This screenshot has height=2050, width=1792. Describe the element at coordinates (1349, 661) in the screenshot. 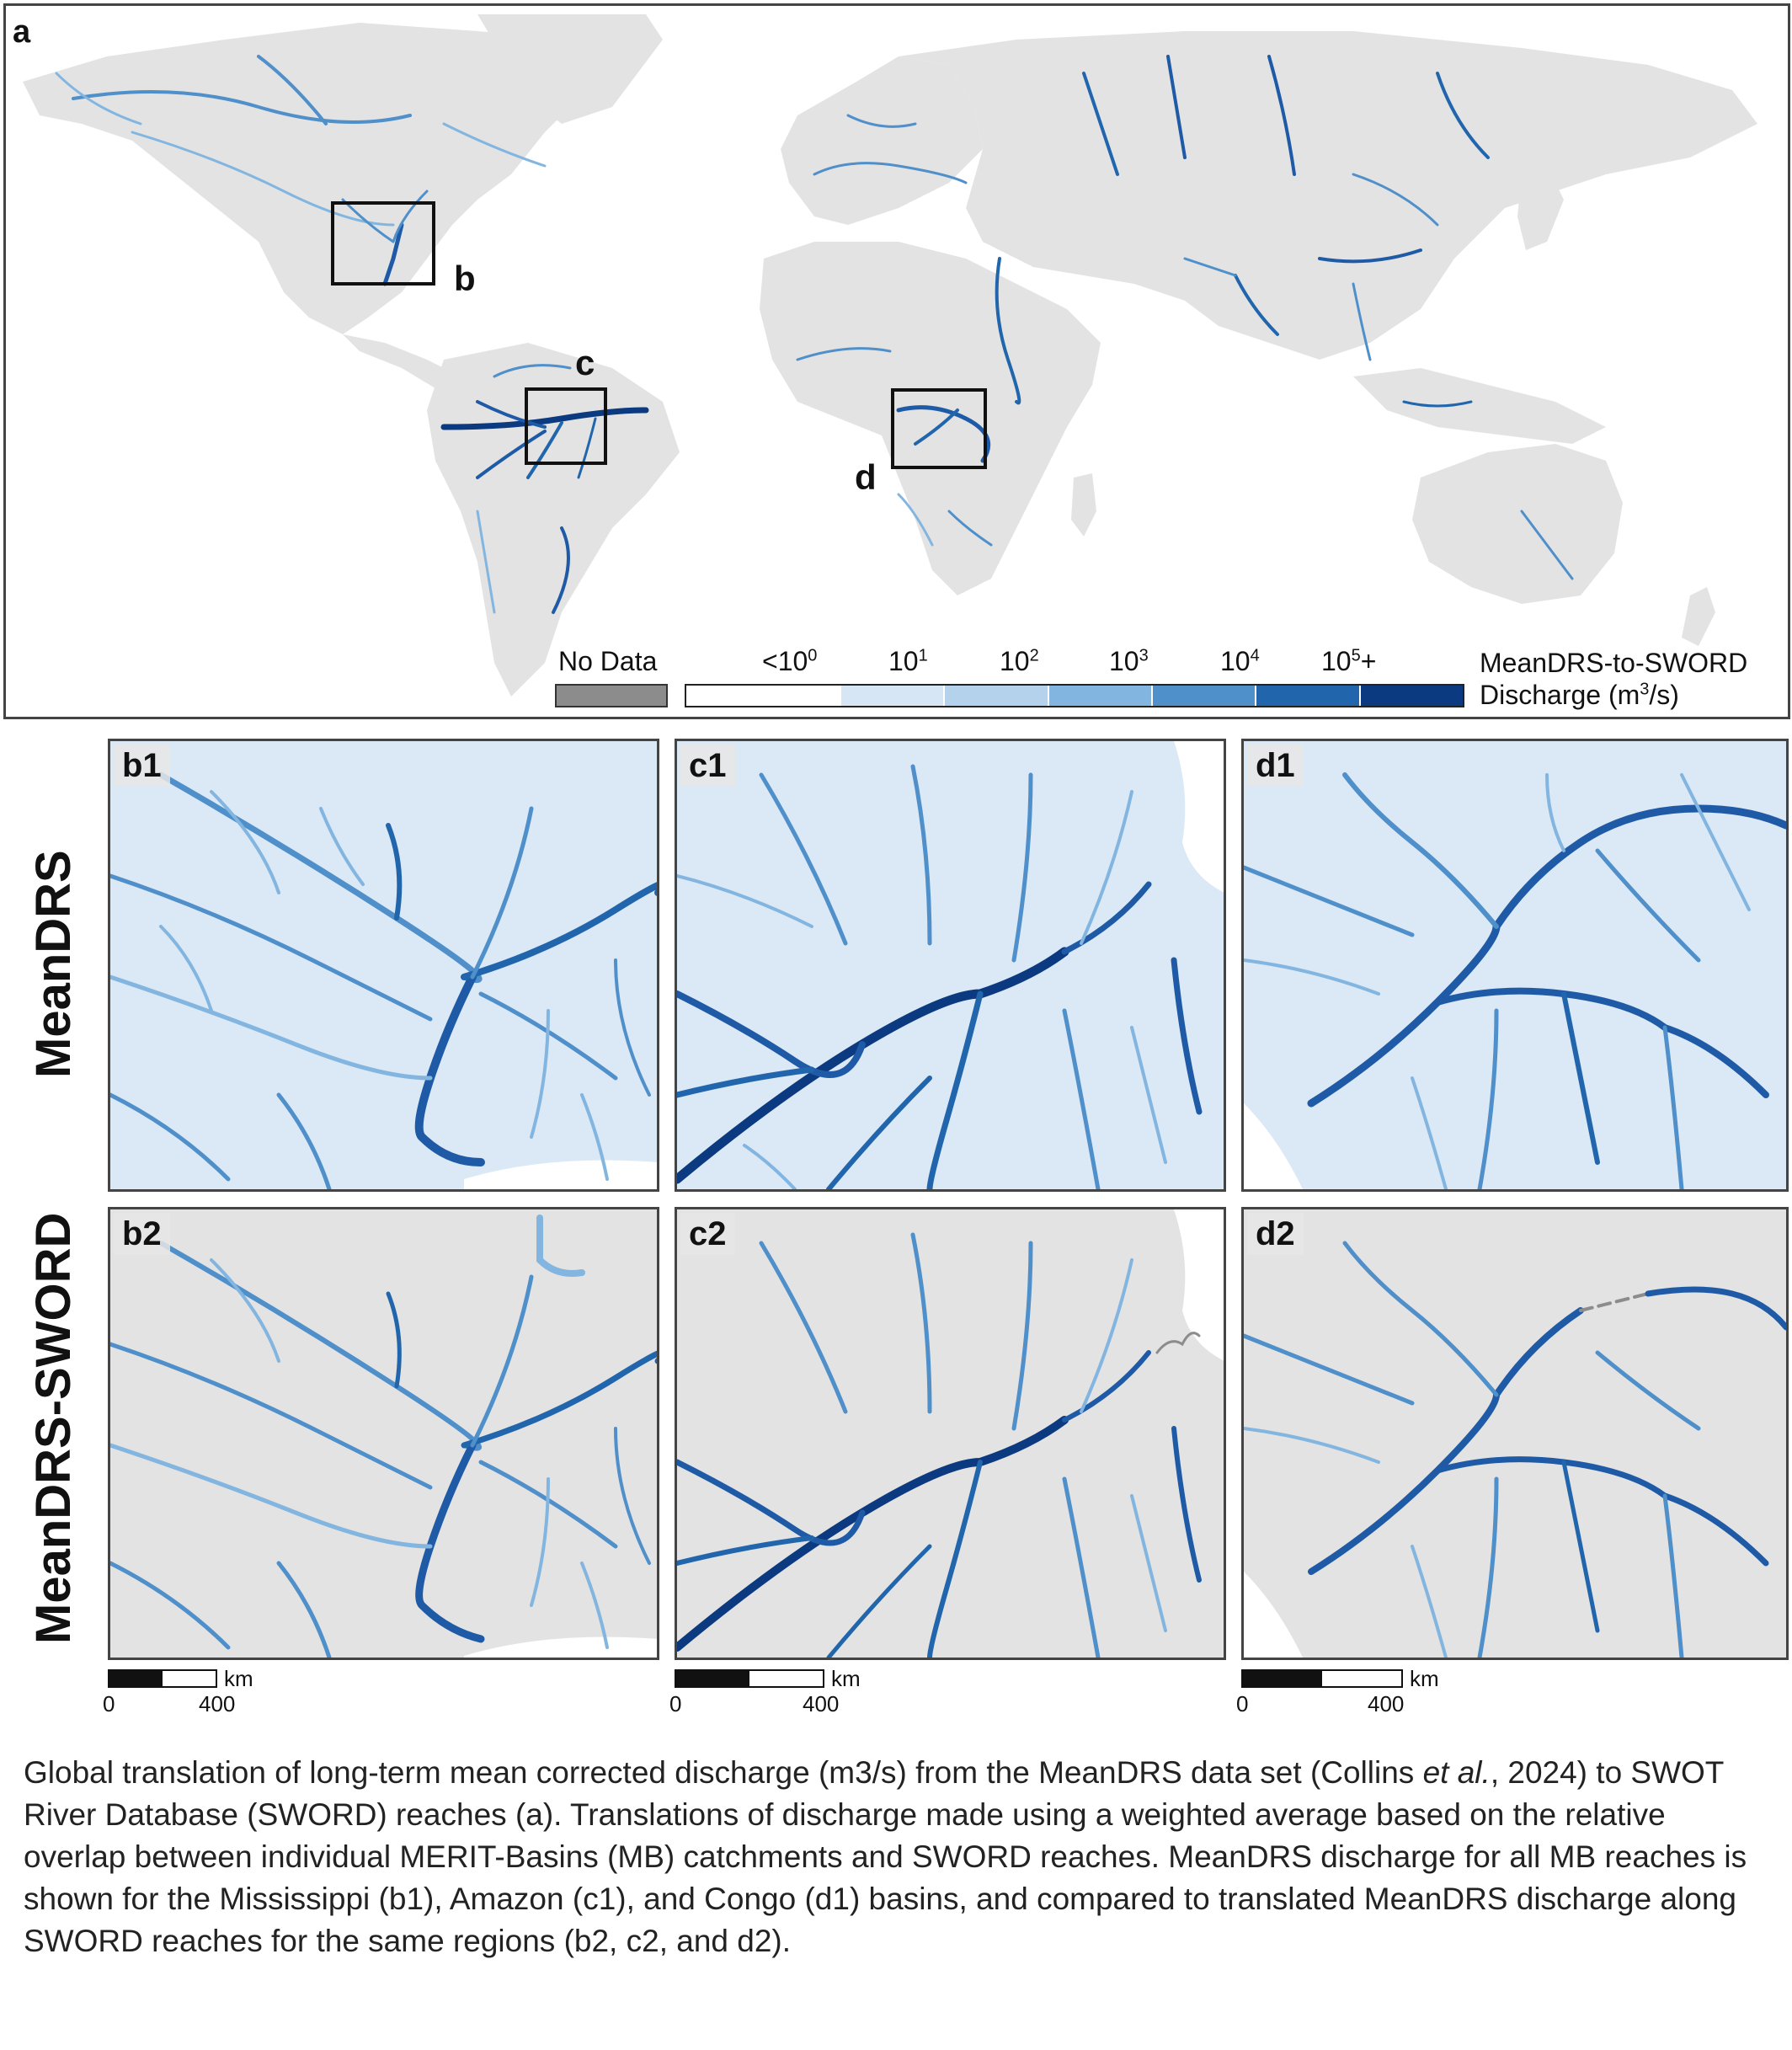

I see `legend-tick-5: 105+` at that location.